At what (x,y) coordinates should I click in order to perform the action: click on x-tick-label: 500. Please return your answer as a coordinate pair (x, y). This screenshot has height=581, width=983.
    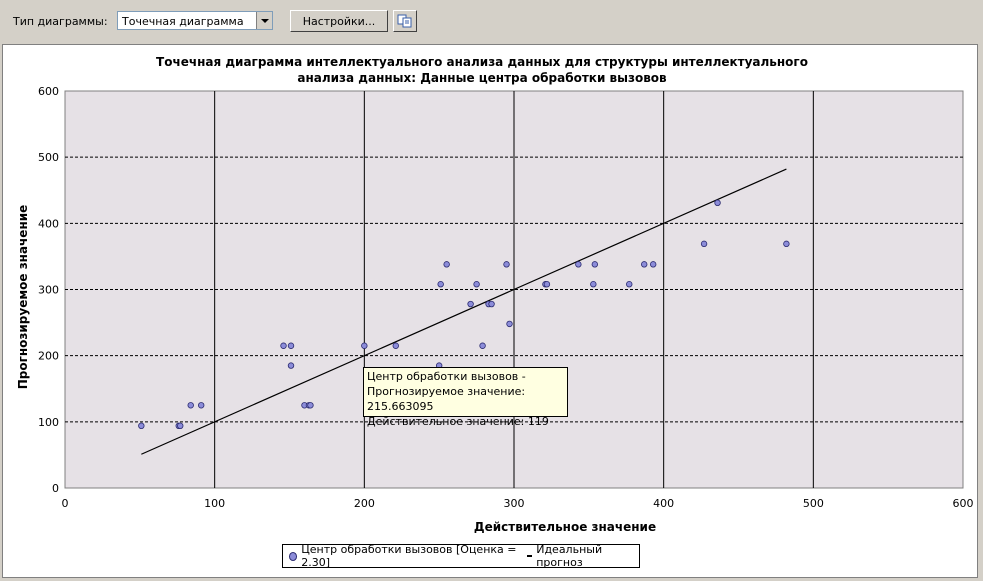
    Looking at the image, I should click on (813, 503).